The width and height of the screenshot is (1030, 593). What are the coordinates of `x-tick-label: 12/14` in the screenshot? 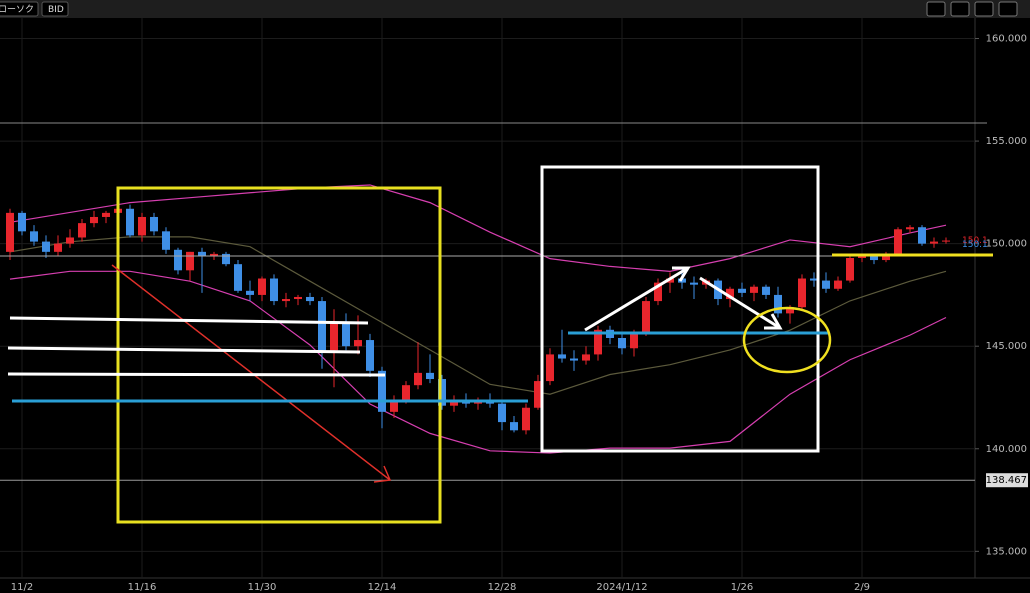 It's located at (382, 587).